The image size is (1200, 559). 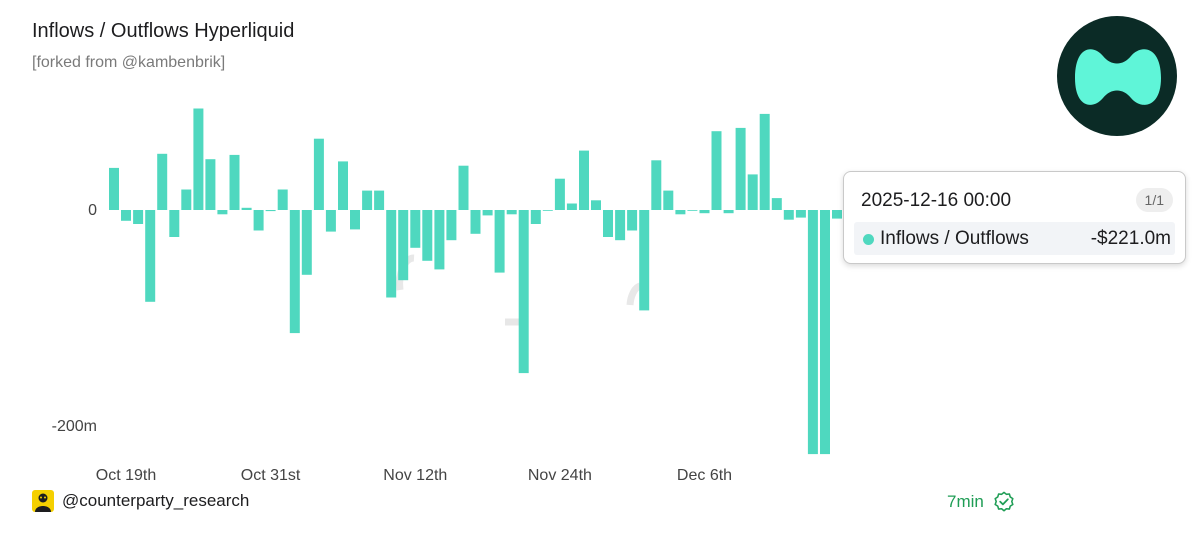 What do you see at coordinates (1130, 238) in the screenshot?
I see `tooltip-value: -$221.0m` at bounding box center [1130, 238].